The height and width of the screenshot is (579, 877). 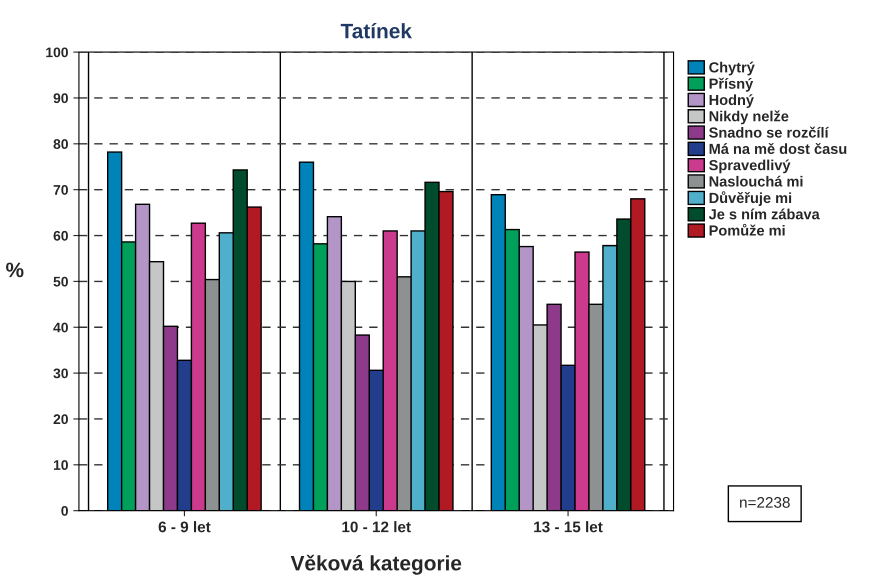 I want to click on text: n=2238, so click(x=765, y=502).